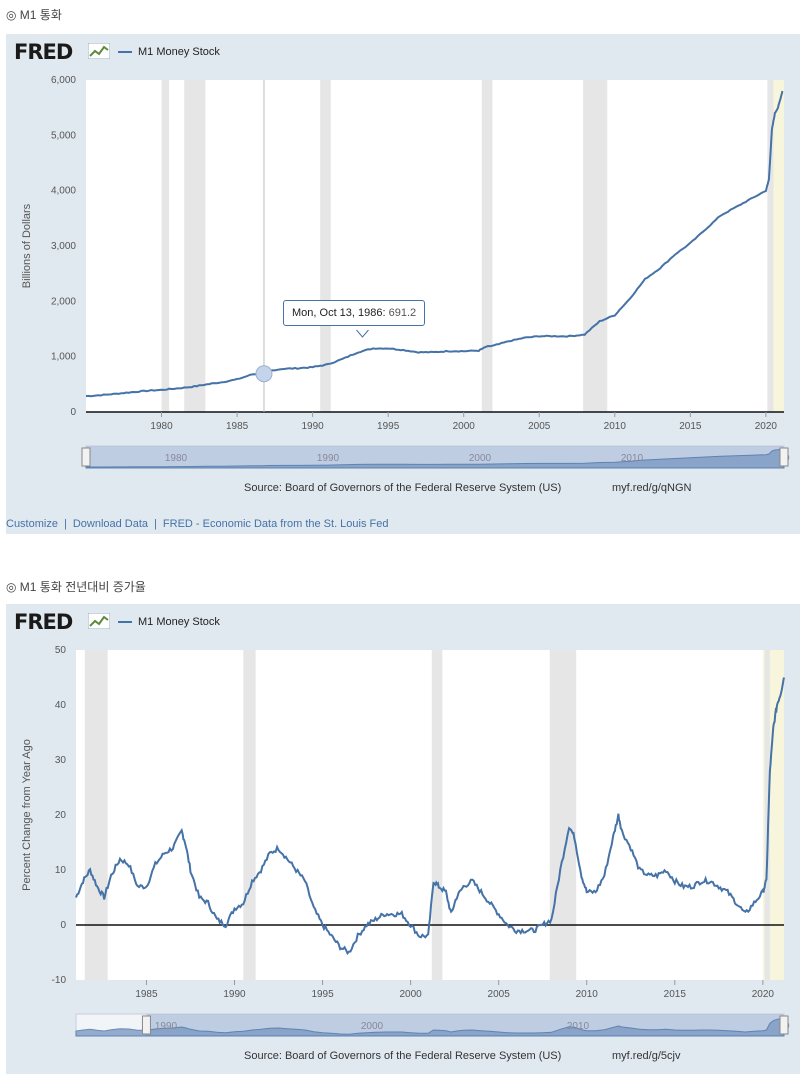  Describe the element at coordinates (176, 458) in the screenshot. I see `navigator-label: 1980` at that location.